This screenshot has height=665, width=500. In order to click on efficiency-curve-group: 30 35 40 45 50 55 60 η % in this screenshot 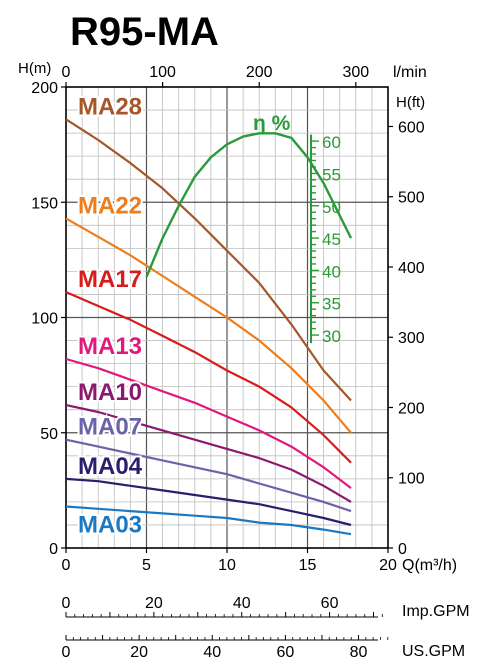, I will do `click(249, 229)`.